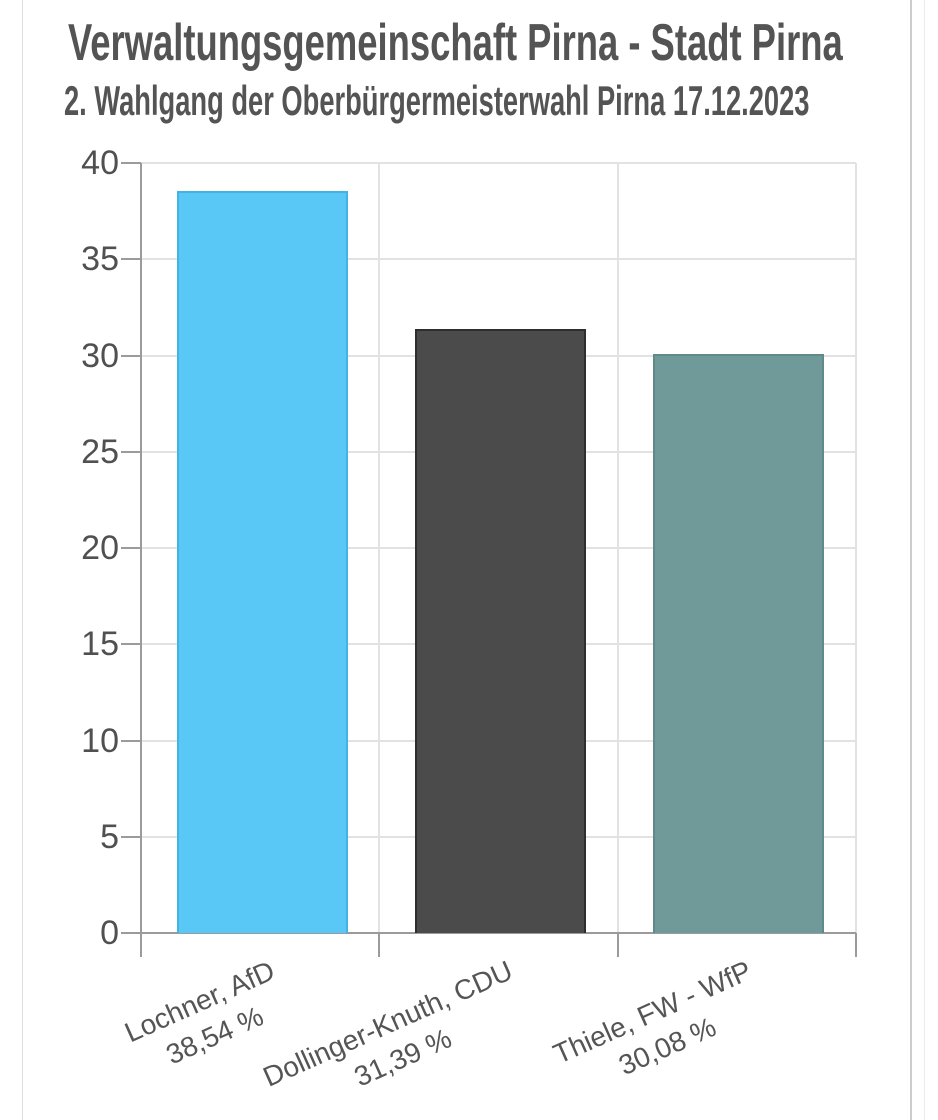  What do you see at coordinates (100, 644) in the screenshot?
I see `y-axis-label-15: 15` at bounding box center [100, 644].